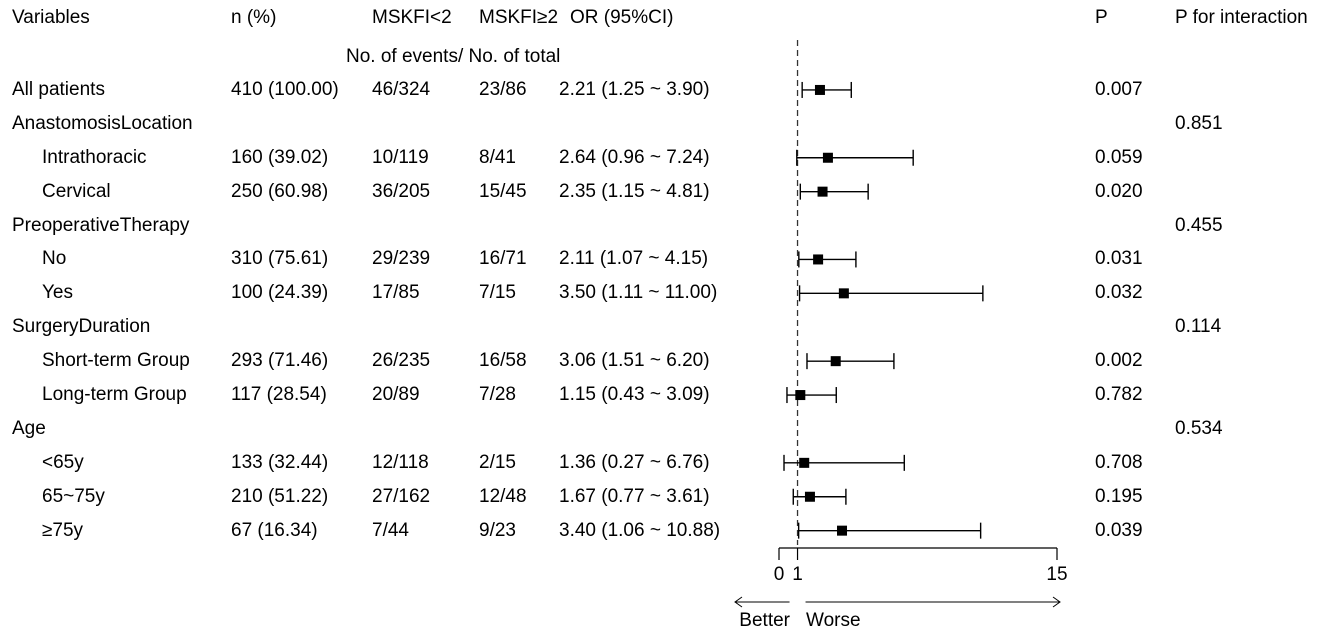 This screenshot has width=1341, height=632. I want to click on row-or-ci: 1.36 (0.27 ~ 6.76), so click(634, 462).